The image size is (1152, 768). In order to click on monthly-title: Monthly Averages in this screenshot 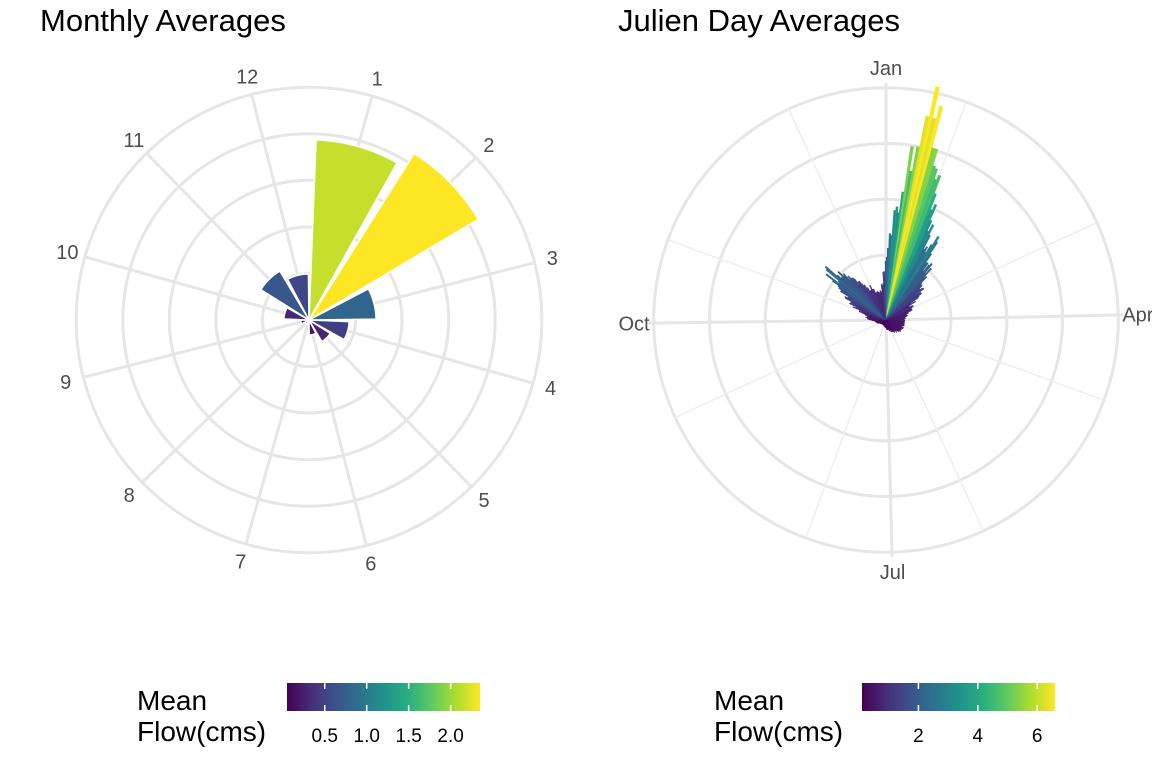, I will do `click(163, 20)`.